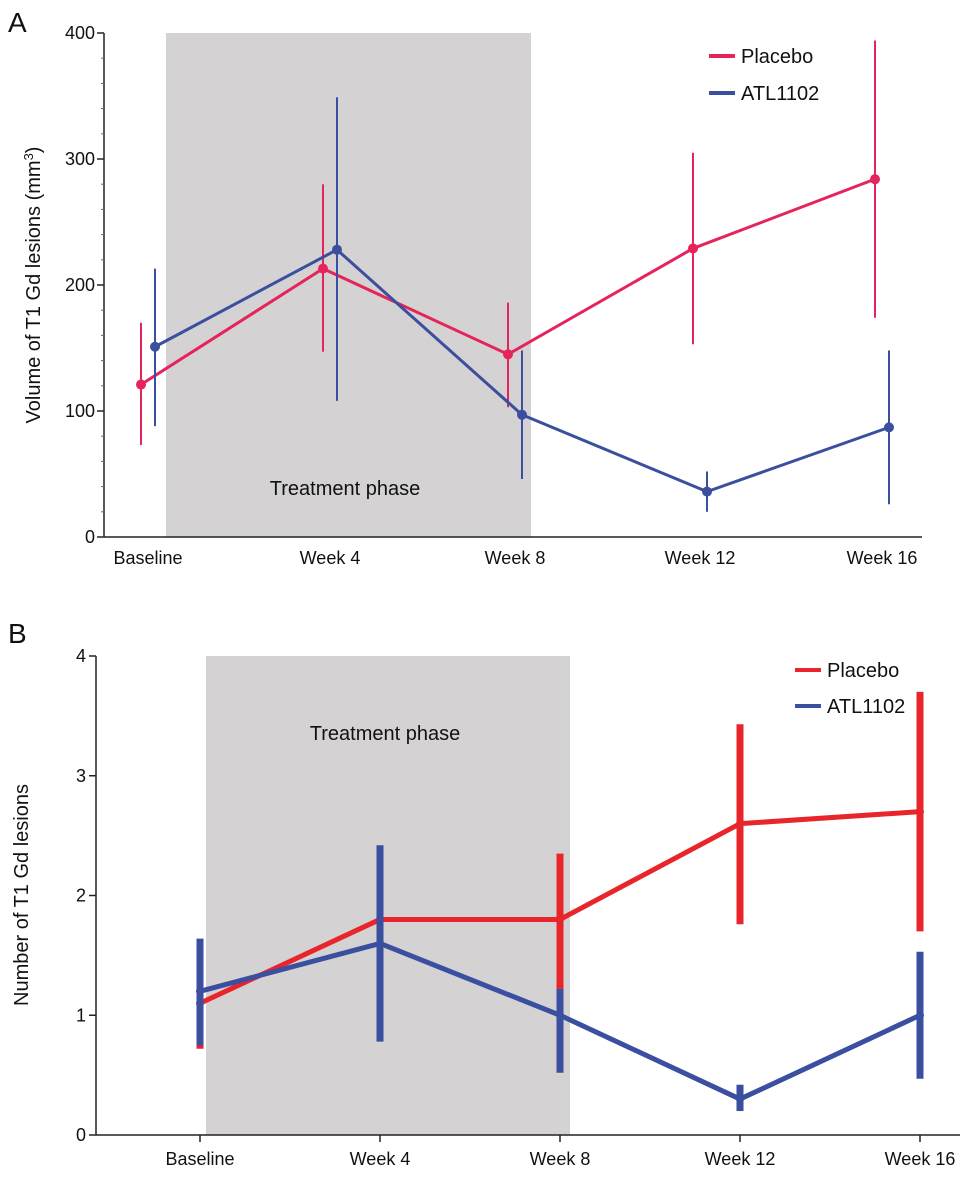 The image size is (960, 1178). I want to click on panel-a-y-tick-label: 100, so click(80, 411).